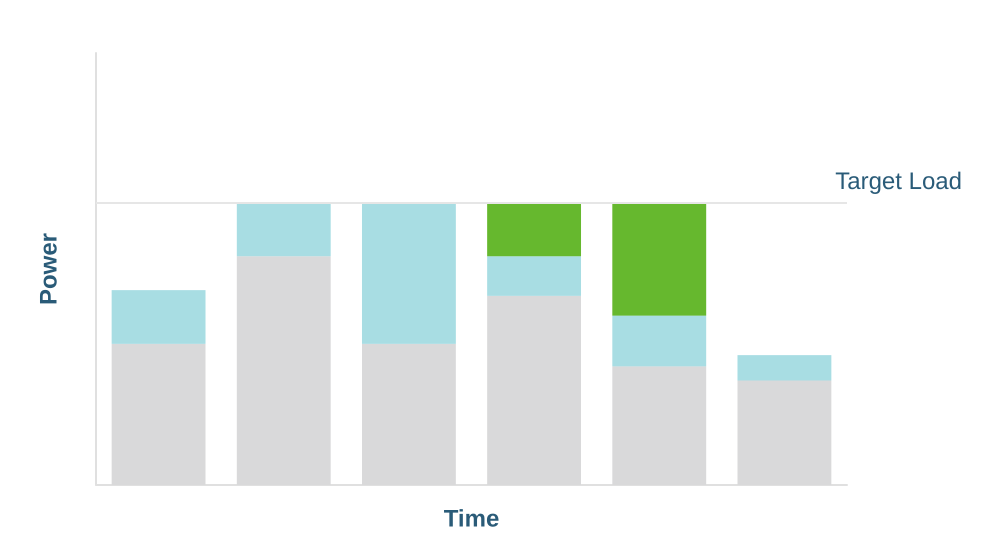  I want to click on x-axis-title: Time, so click(472, 519).